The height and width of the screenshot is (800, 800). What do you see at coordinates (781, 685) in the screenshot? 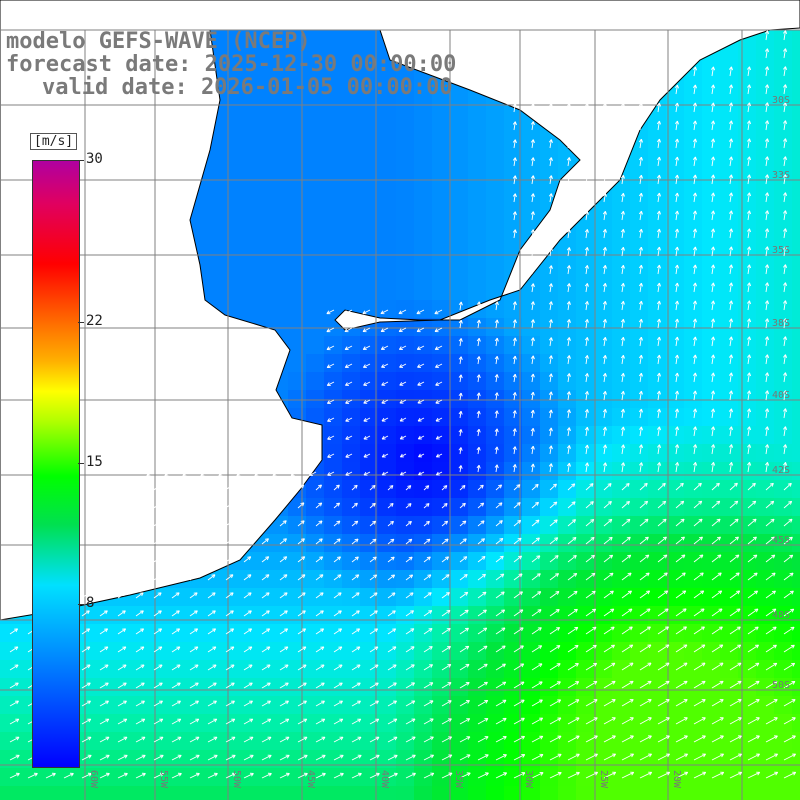
I see `lat-label: 50S` at bounding box center [781, 685].